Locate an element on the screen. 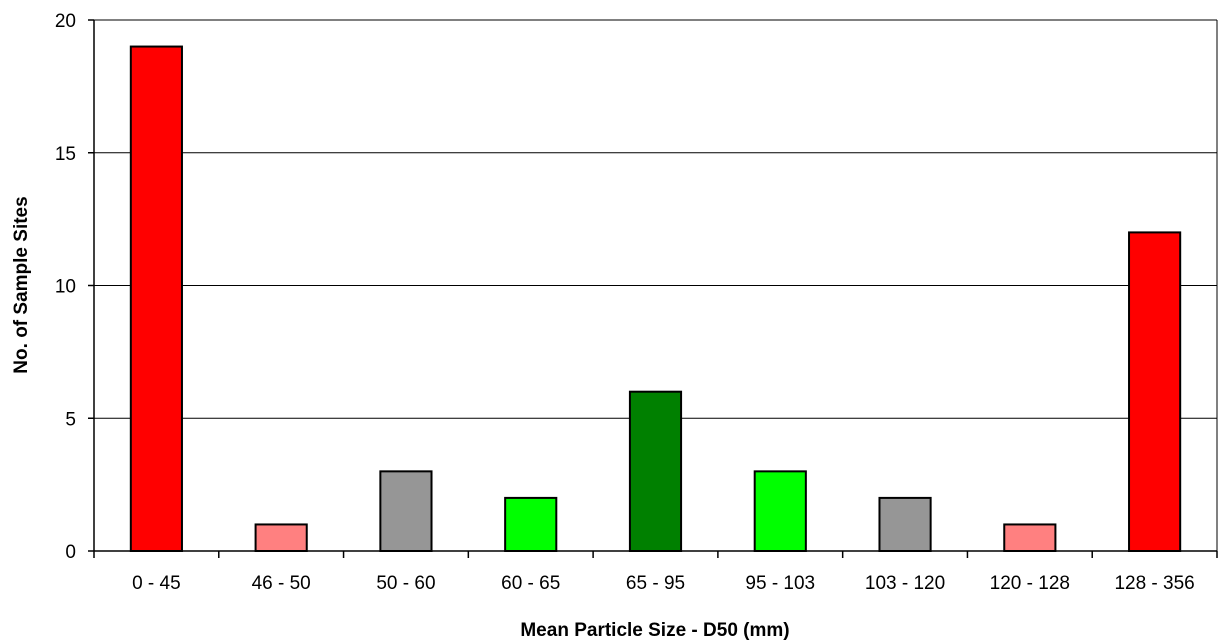 The image size is (1225, 642). y-ticks: 0 5 10 15 20 is located at coordinates (74, 287).